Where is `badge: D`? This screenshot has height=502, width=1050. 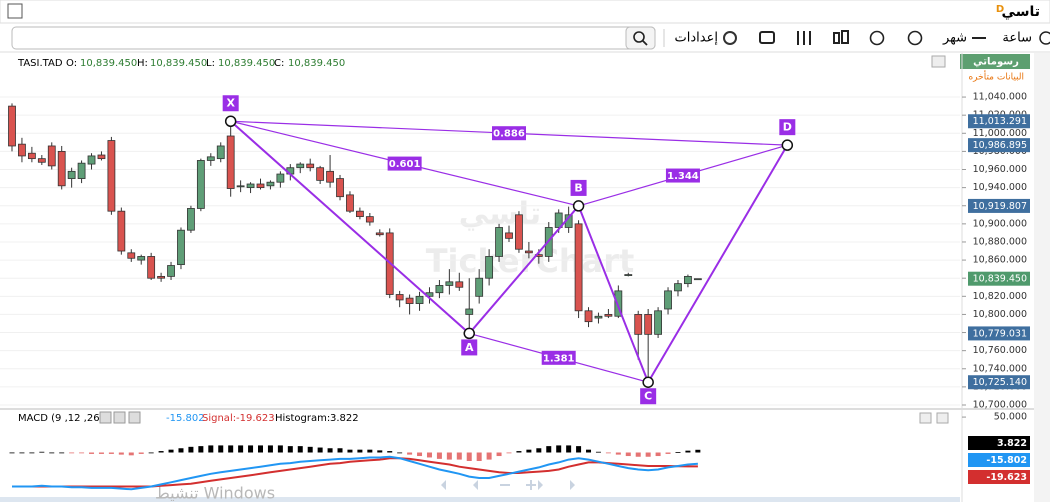
badge: D is located at coordinates (1000, 9).